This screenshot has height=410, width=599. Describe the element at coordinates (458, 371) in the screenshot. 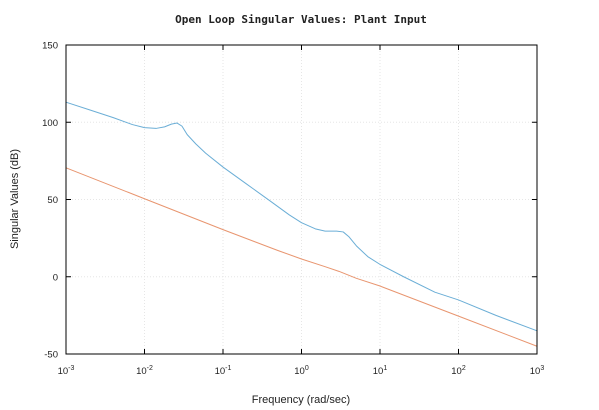

I see `x-tick-label: 10²` at that location.